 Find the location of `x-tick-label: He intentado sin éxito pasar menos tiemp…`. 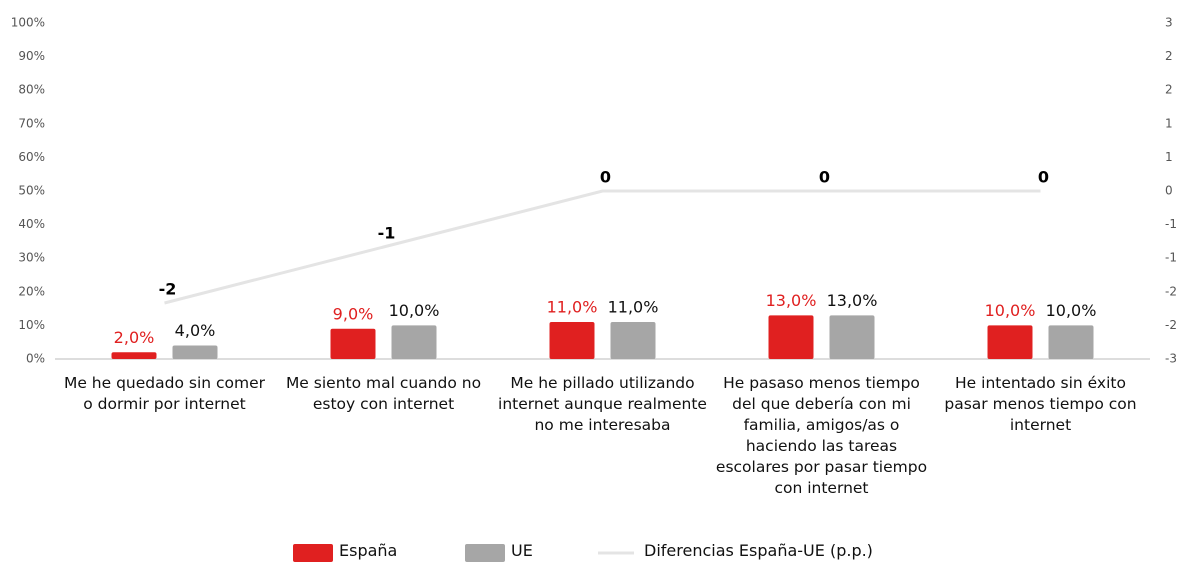

x-tick-label: He intentado sin éxito pasar menos tiemp… is located at coordinates (1040, 404).